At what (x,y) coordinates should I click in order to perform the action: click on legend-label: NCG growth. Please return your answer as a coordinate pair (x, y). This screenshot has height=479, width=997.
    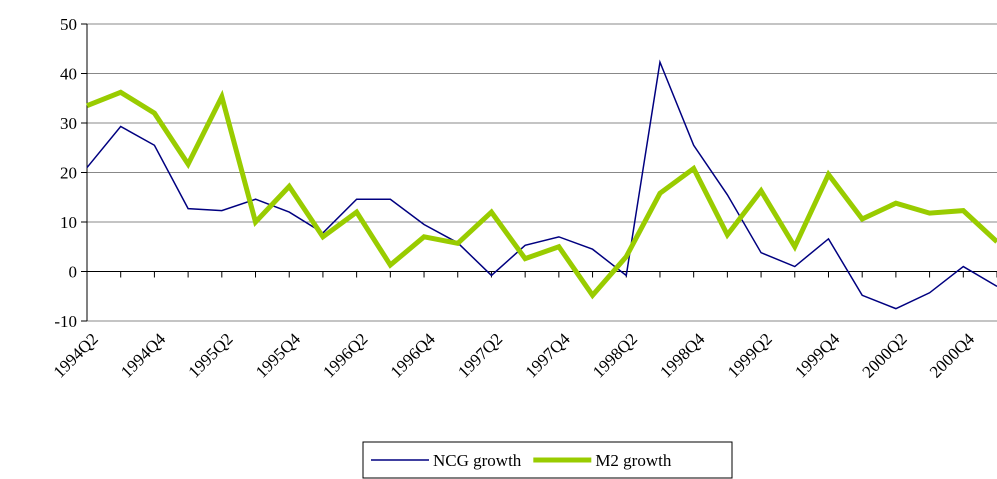
    Looking at the image, I should click on (477, 460).